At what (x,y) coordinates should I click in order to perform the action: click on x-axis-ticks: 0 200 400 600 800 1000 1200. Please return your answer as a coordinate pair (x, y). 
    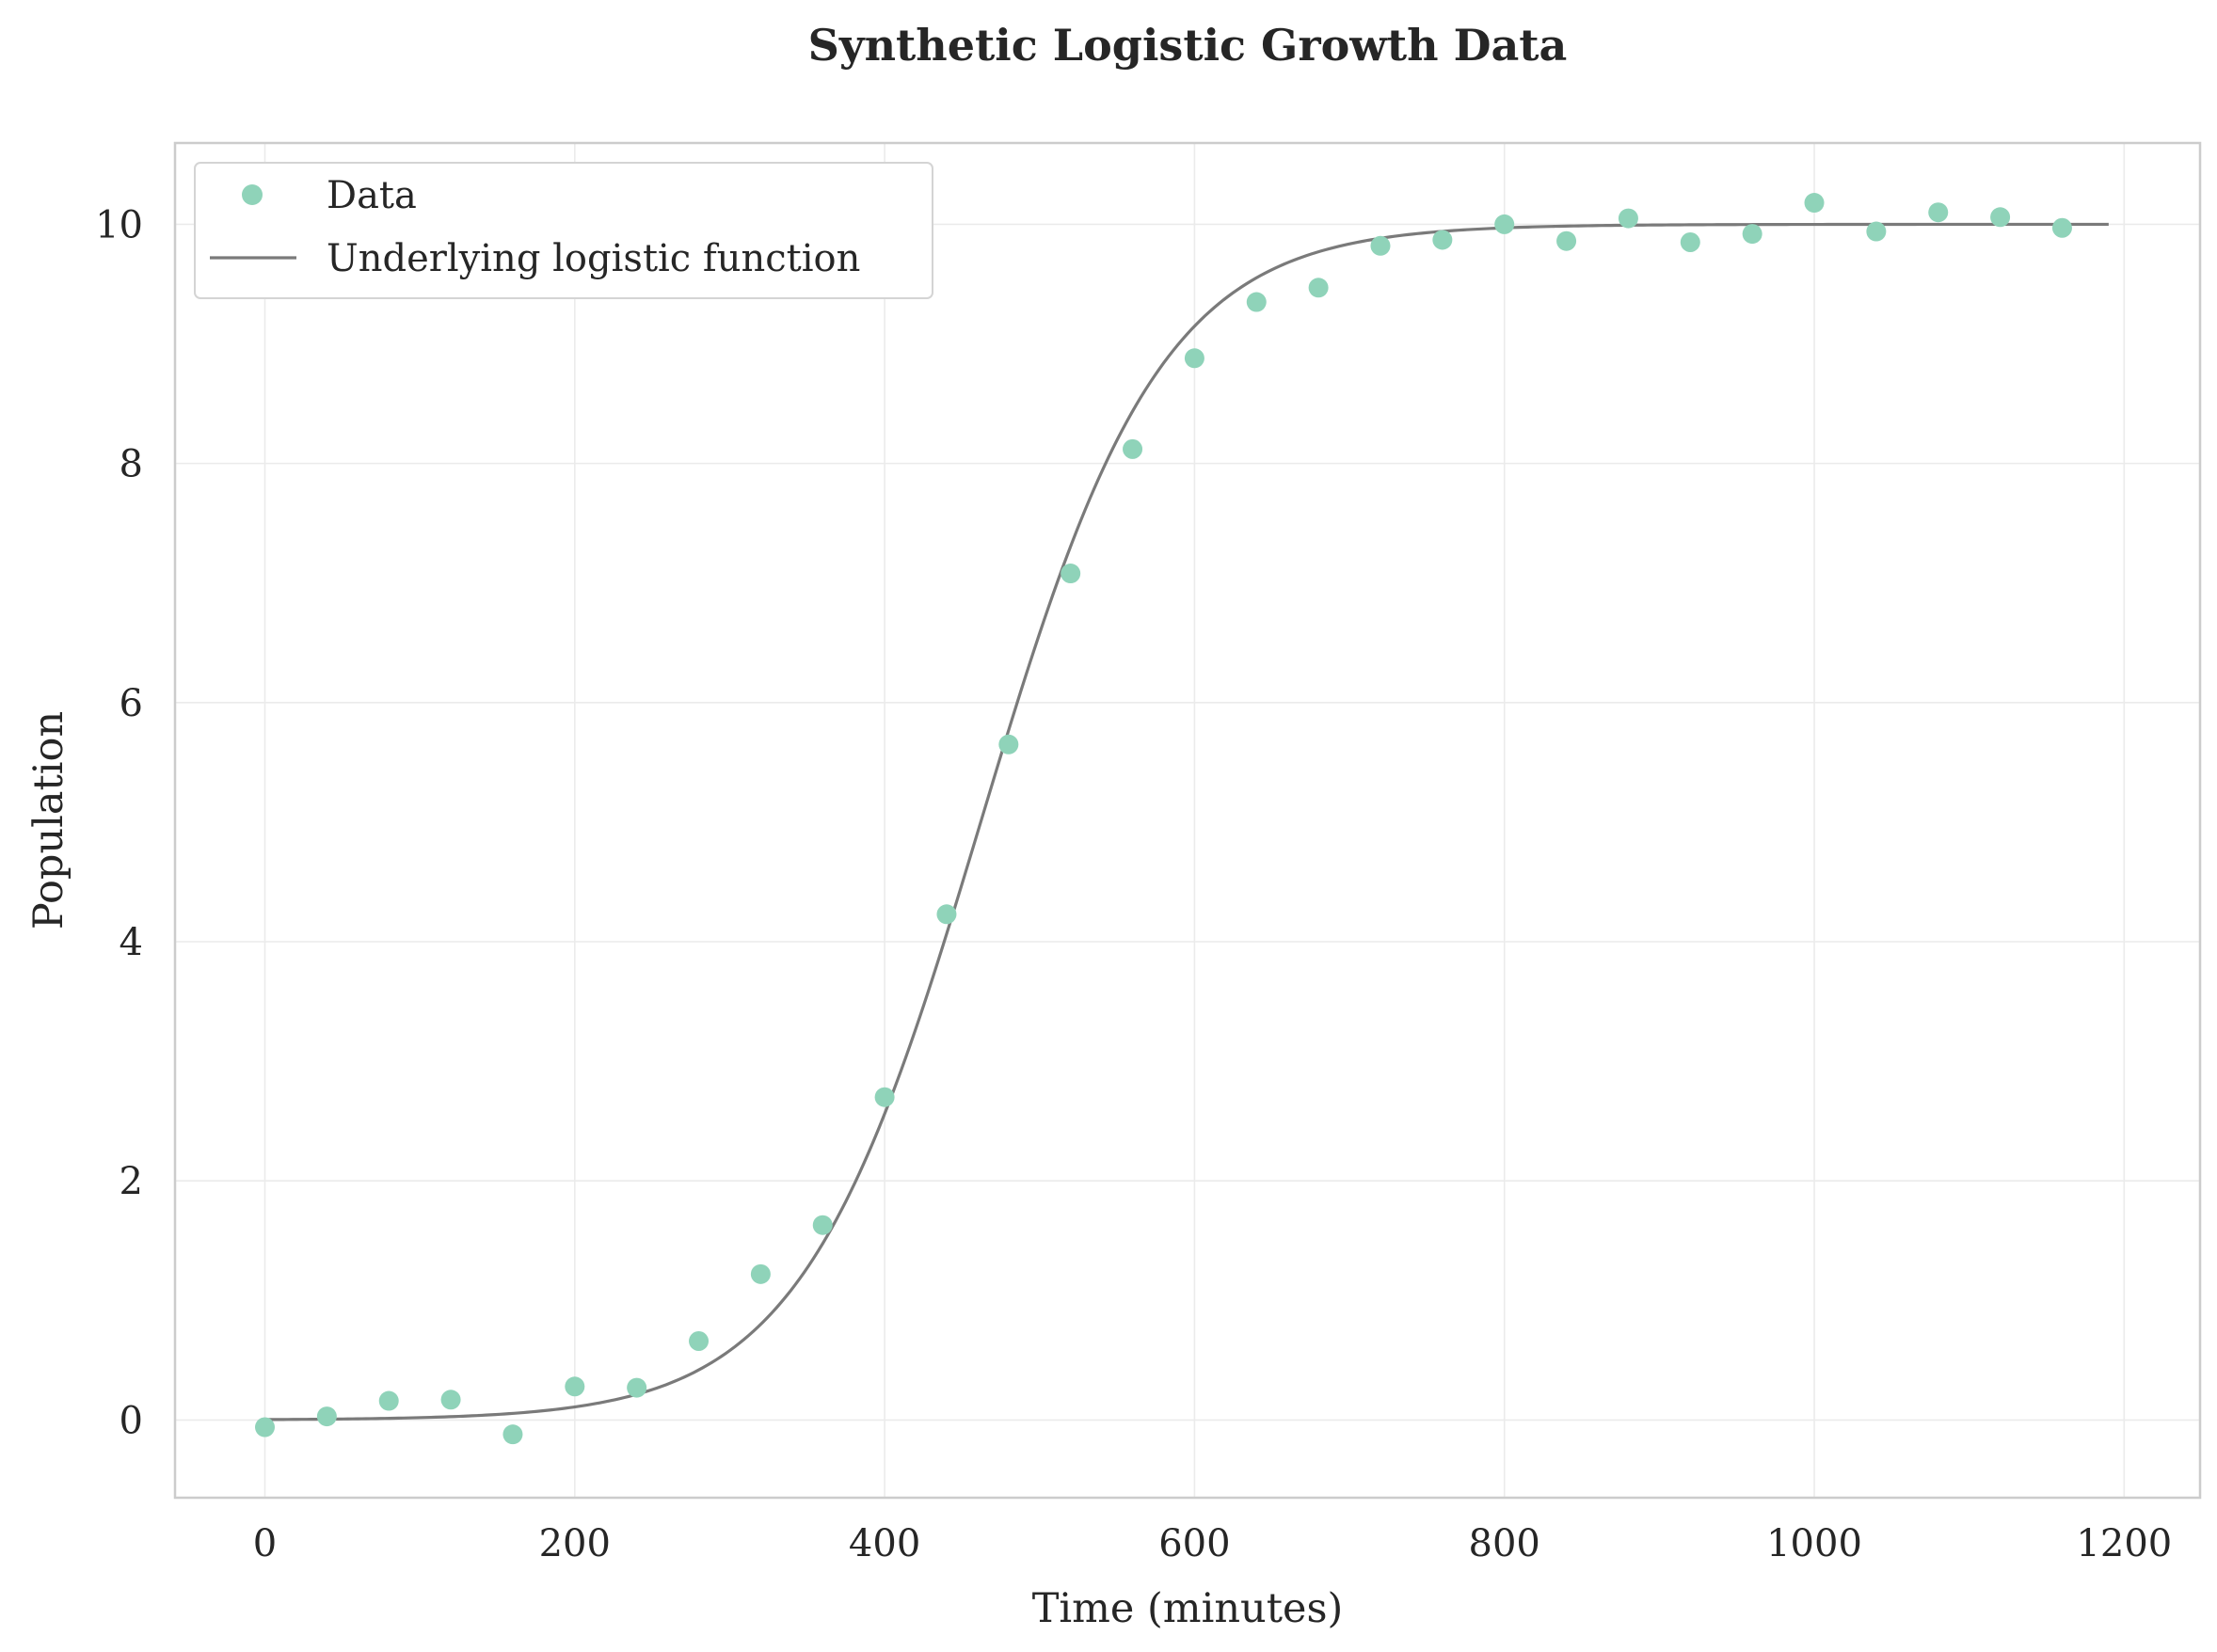
    Looking at the image, I should click on (1212, 1543).